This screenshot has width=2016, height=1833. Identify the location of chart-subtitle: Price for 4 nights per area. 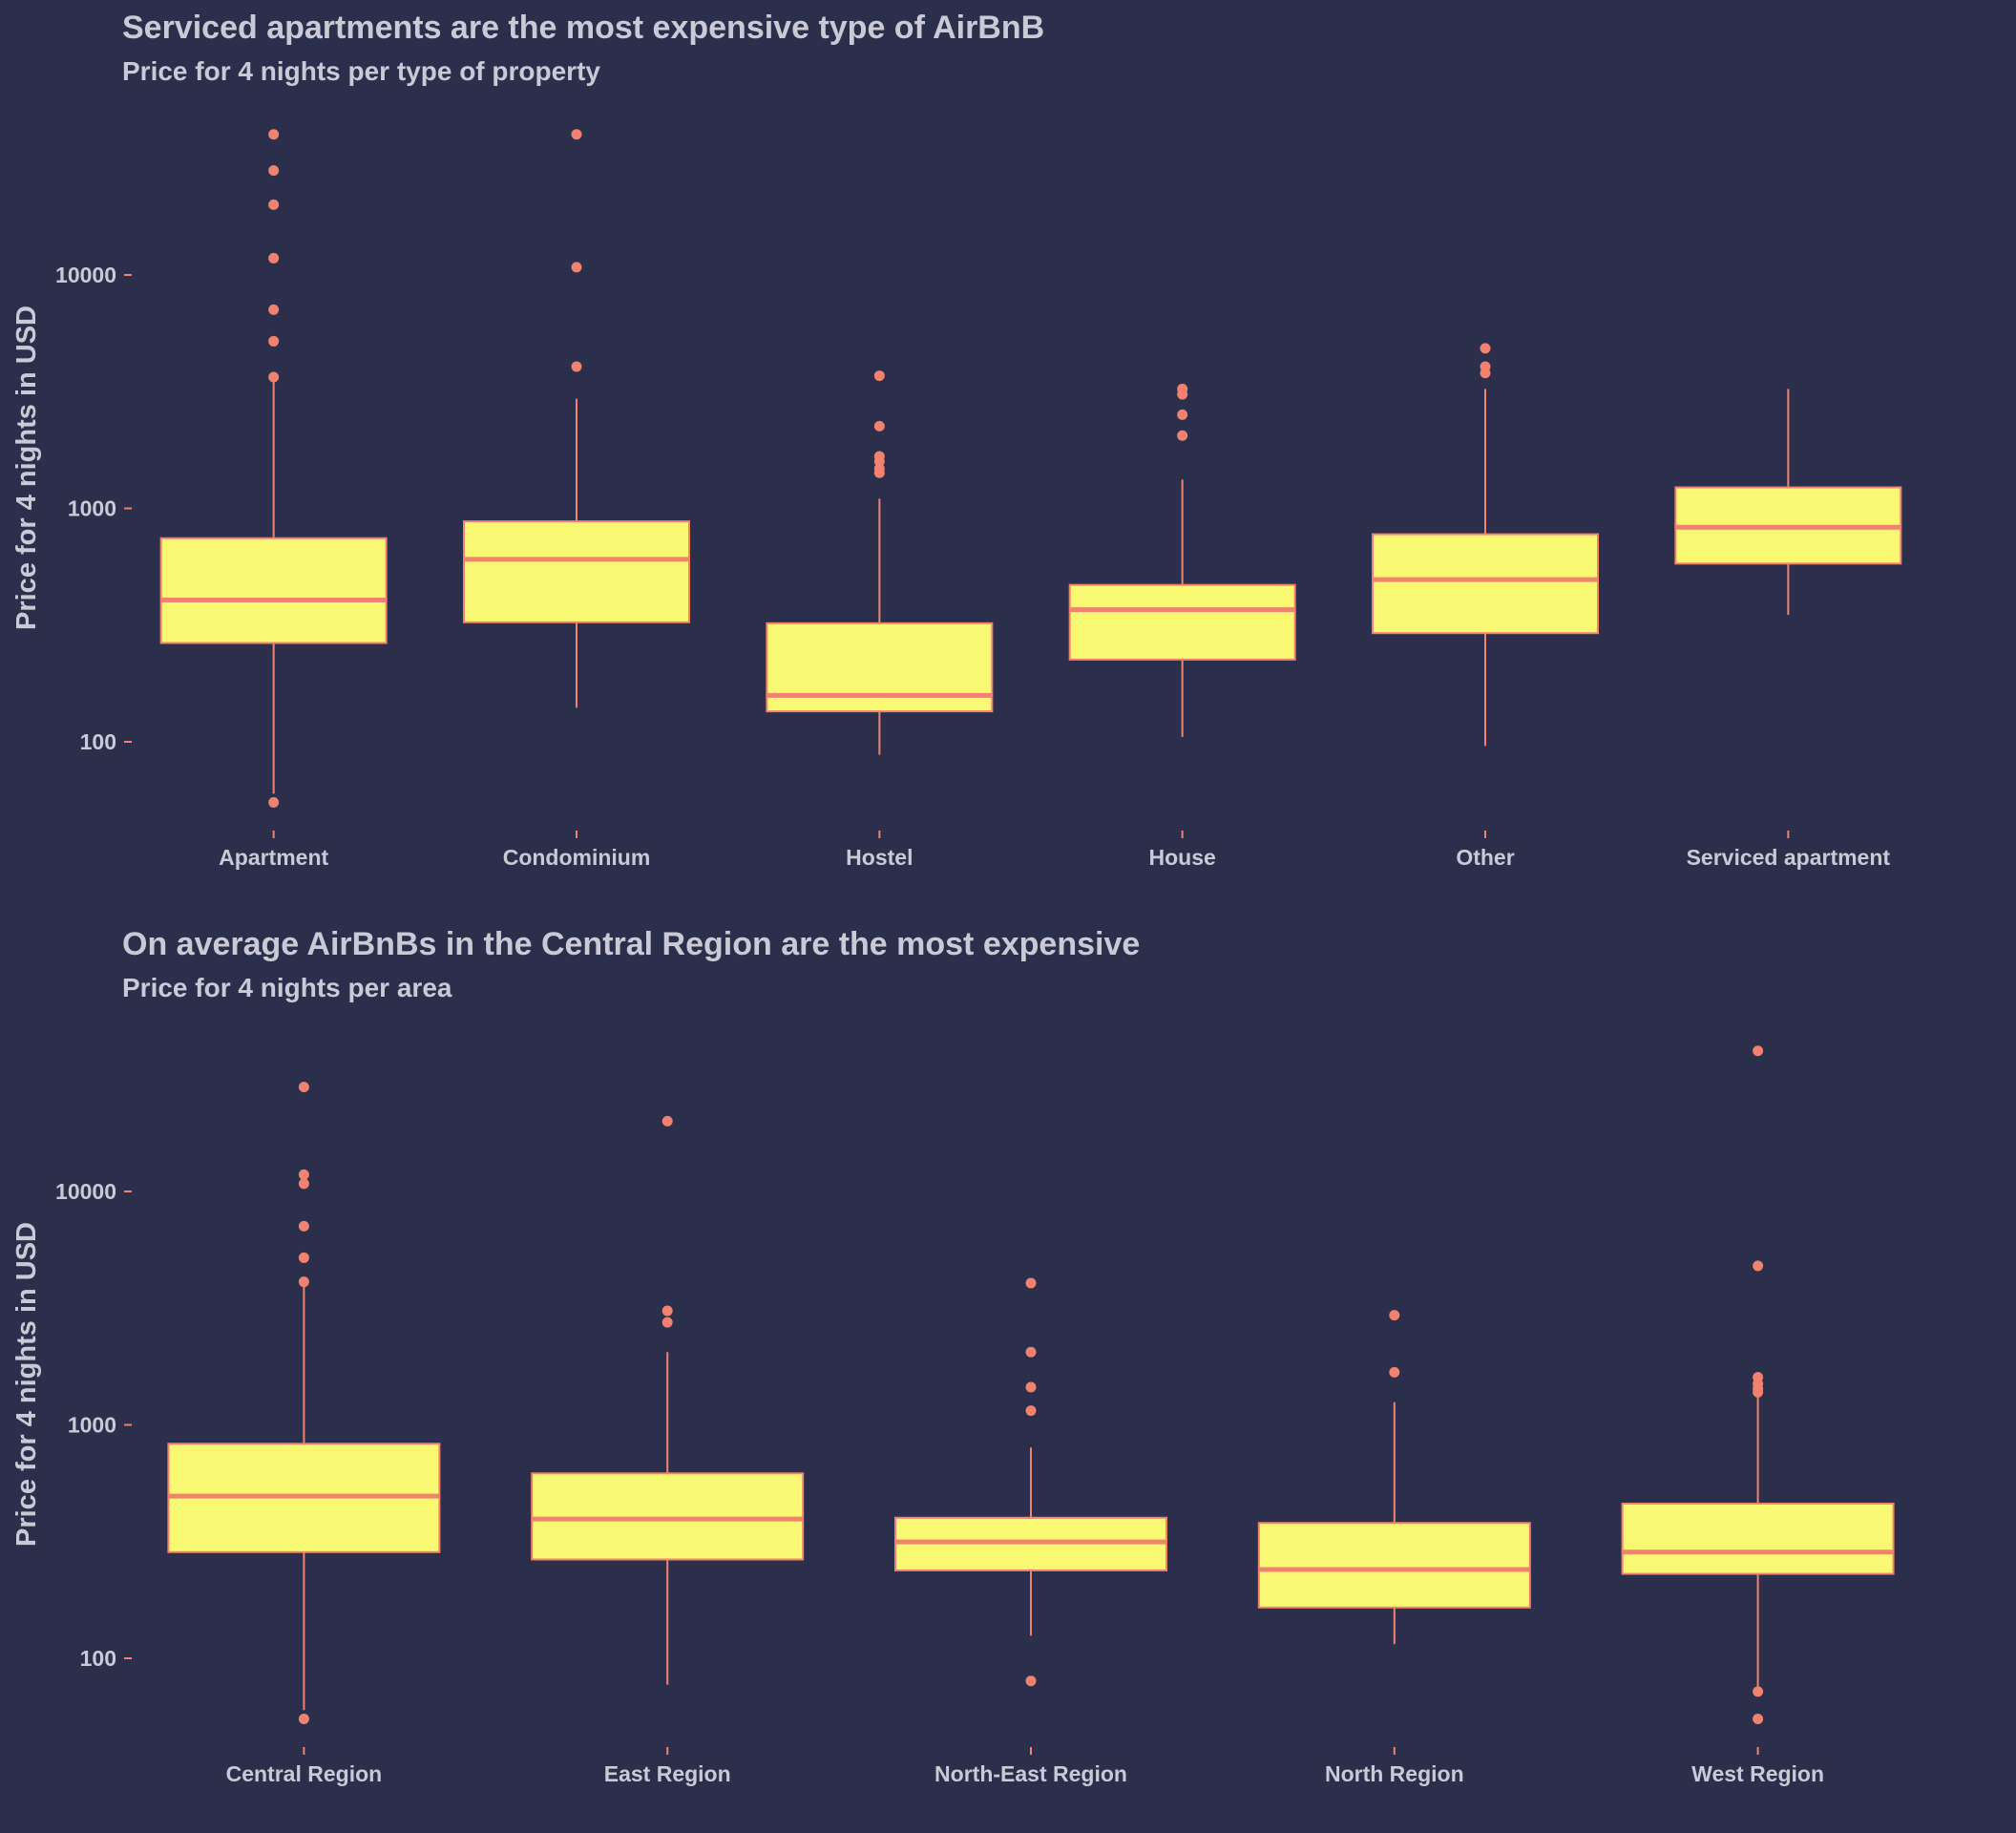
(287, 988).